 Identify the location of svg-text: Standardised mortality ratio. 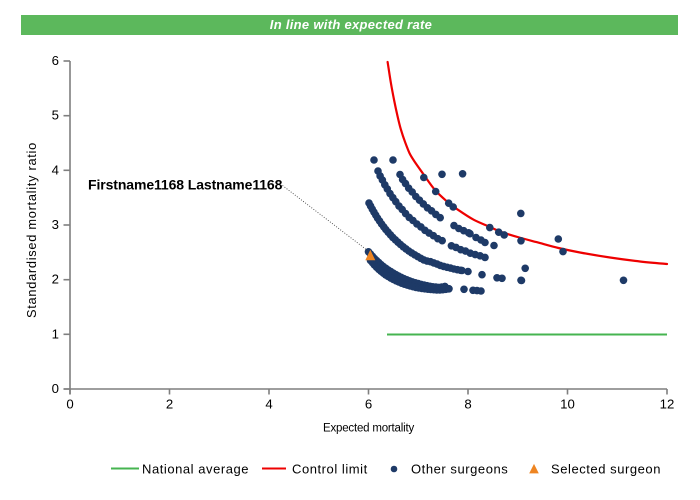
(31, 230).